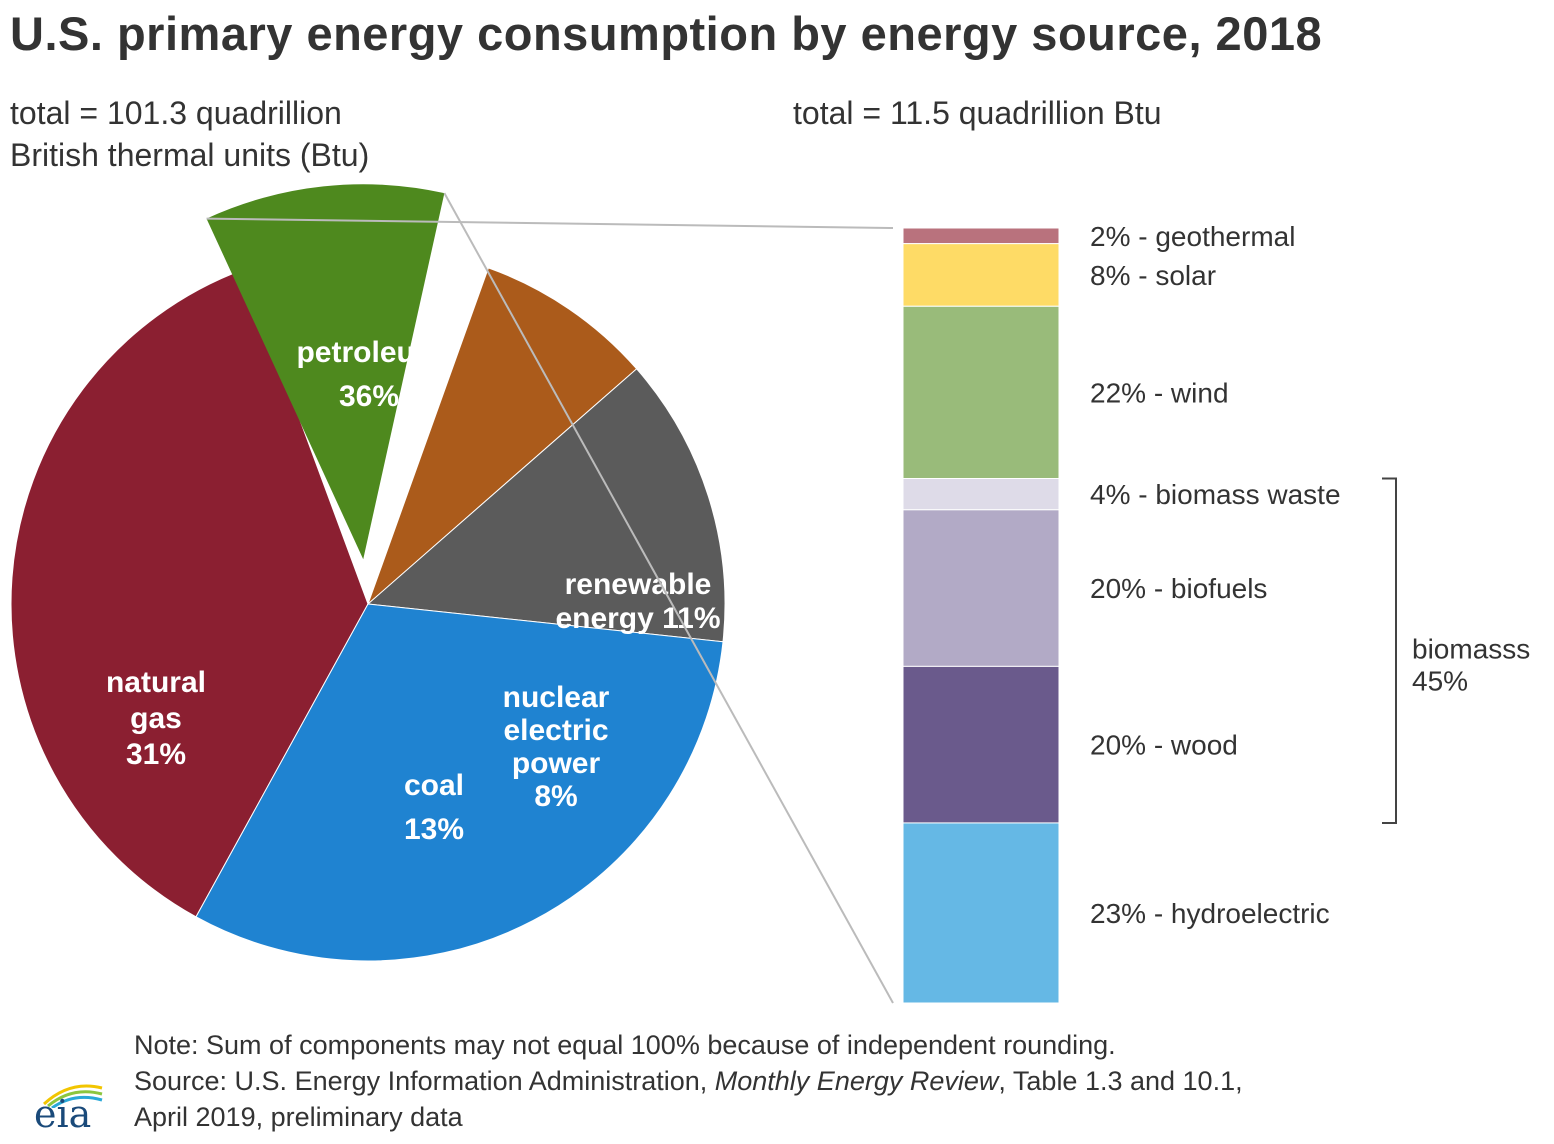 The width and height of the screenshot is (1554, 1144). What do you see at coordinates (550, 223) in the screenshot?
I see `connector-line-top` at bounding box center [550, 223].